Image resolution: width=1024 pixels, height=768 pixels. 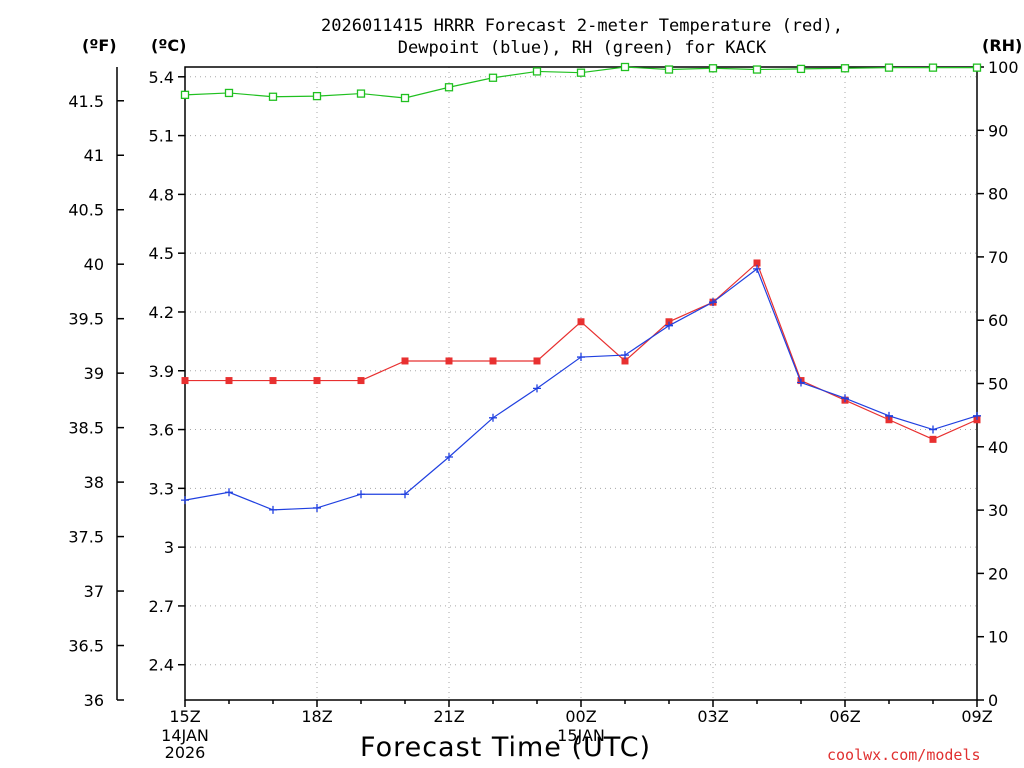 What do you see at coordinates (1003, 67) in the screenshot?
I see `y-tick-label-rh: 100` at bounding box center [1003, 67].